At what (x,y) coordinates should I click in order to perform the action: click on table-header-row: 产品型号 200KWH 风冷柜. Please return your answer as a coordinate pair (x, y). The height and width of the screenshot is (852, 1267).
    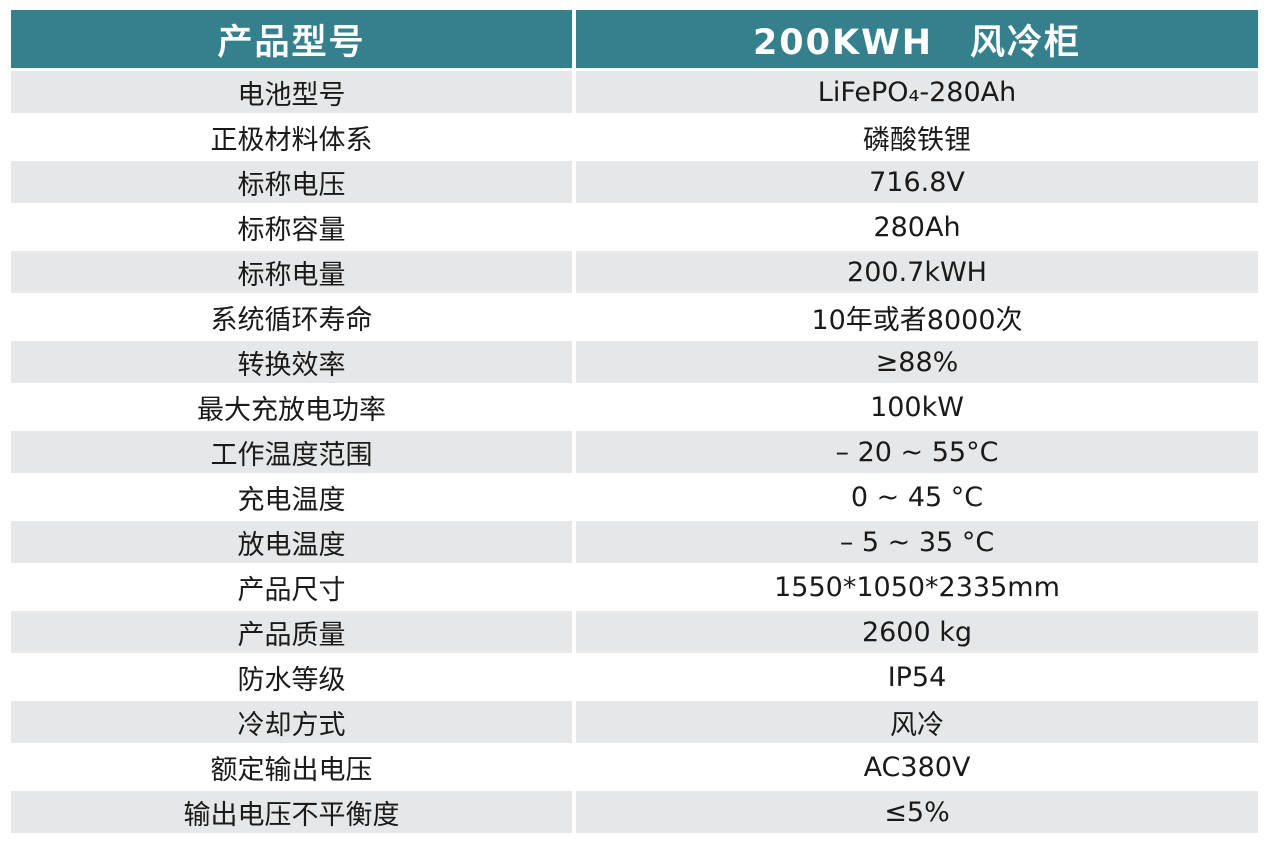
    Looking at the image, I should click on (634, 39).